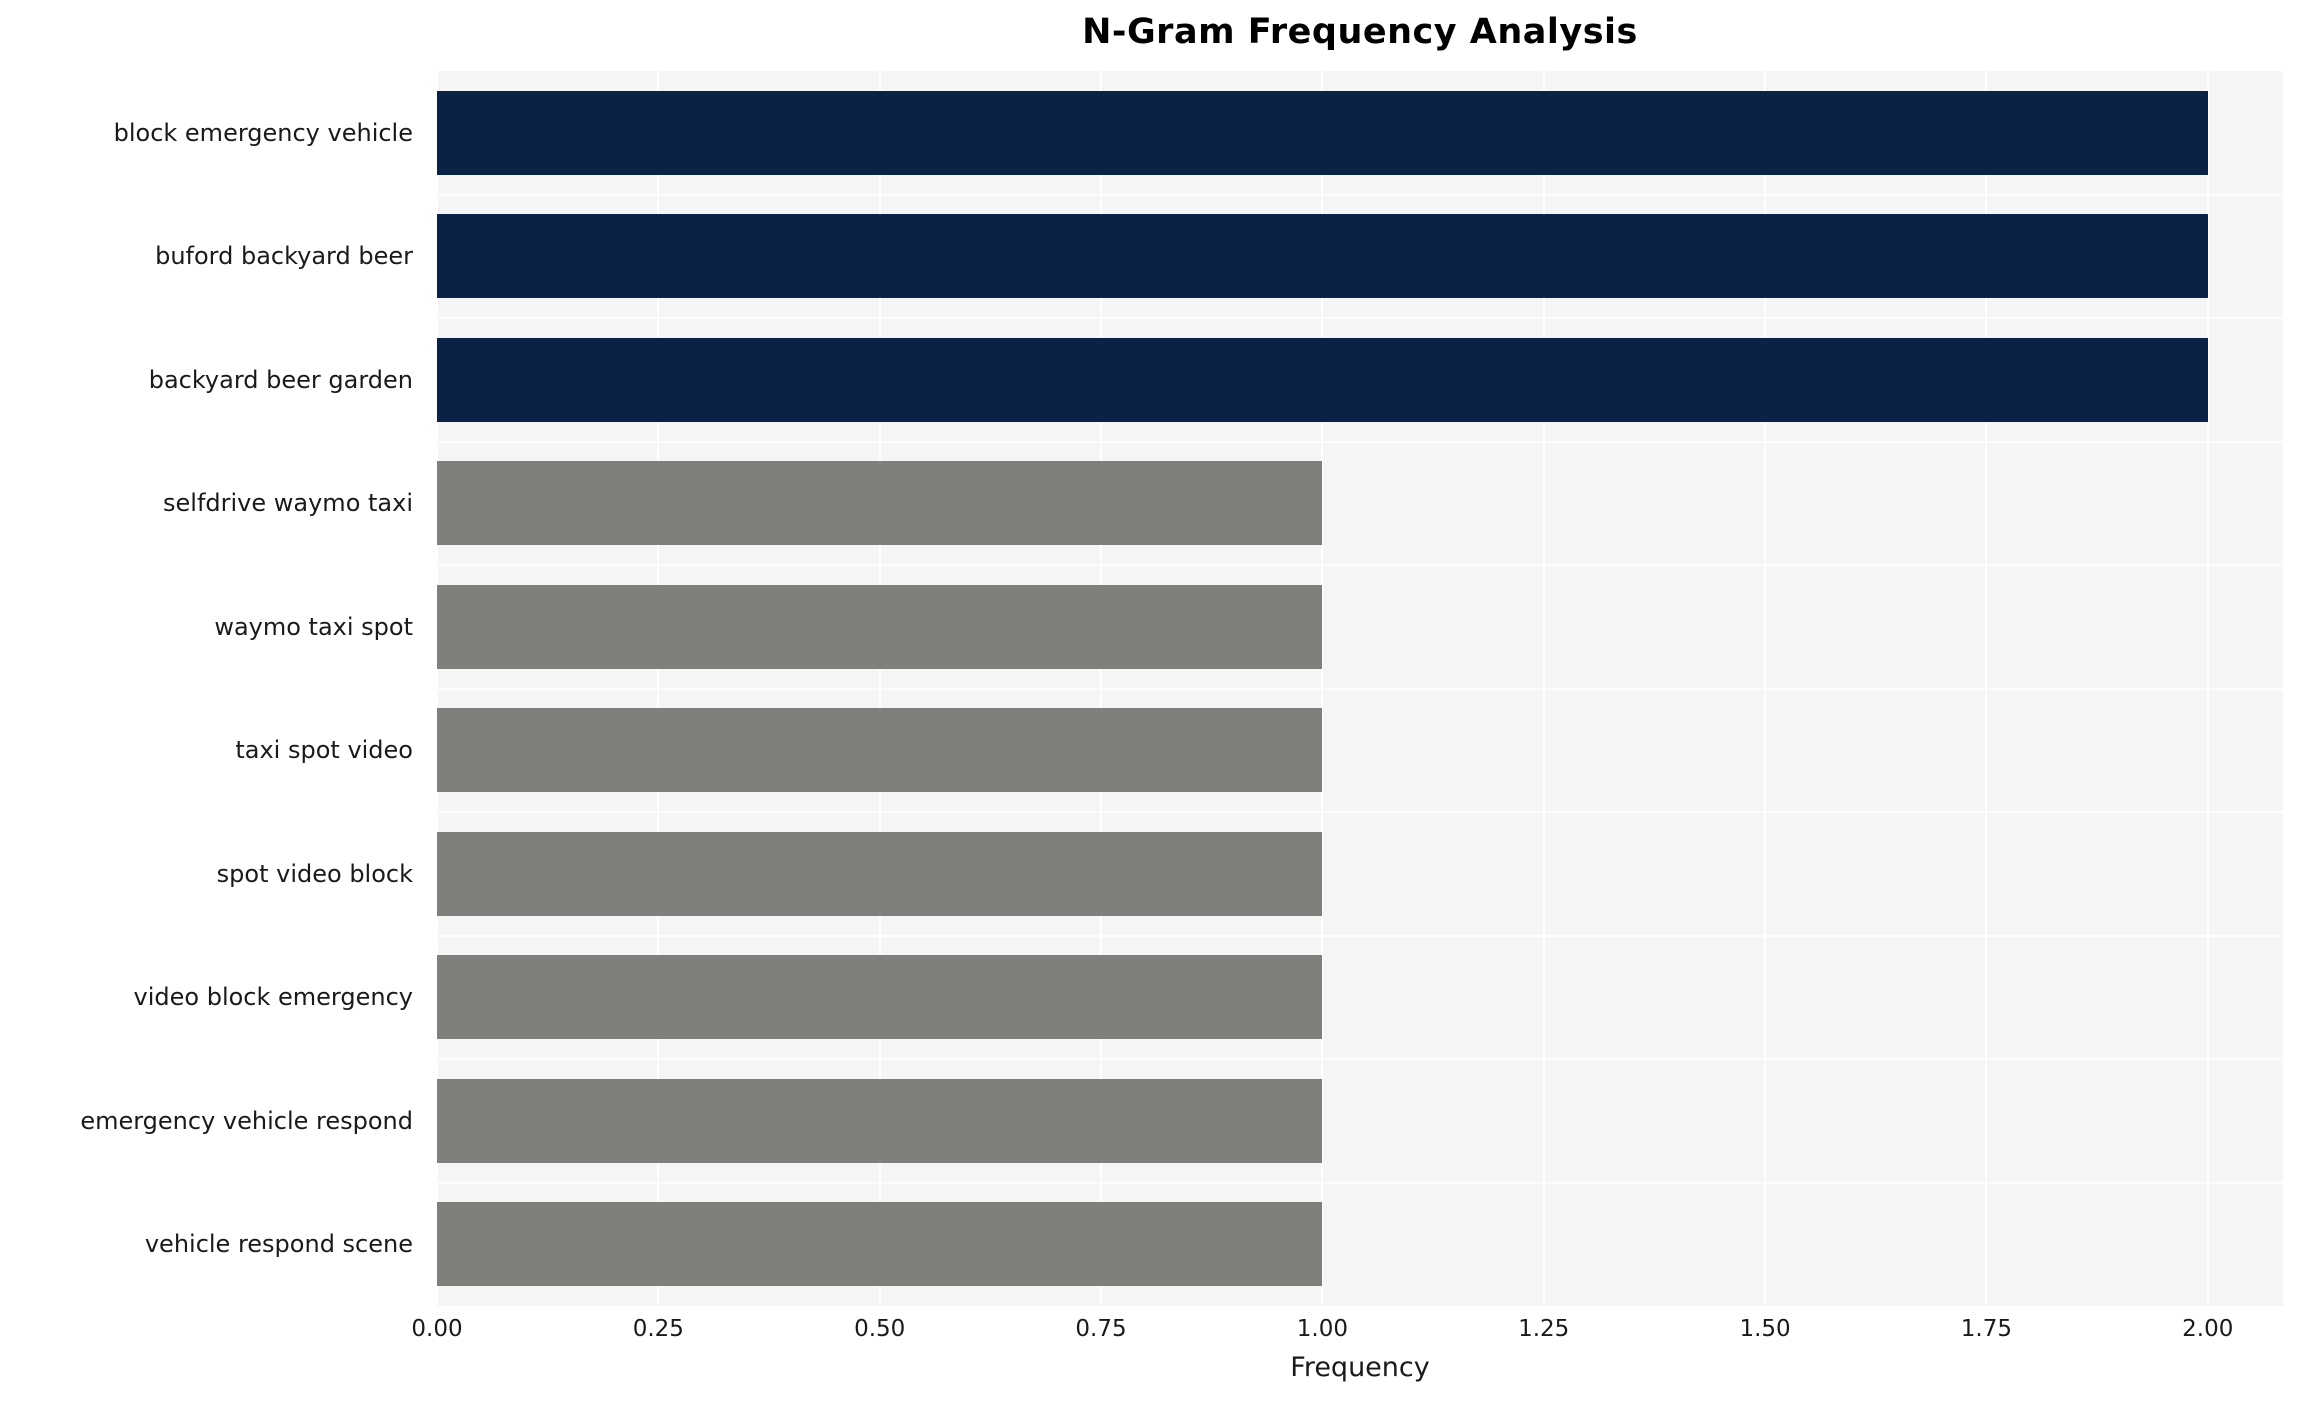 The height and width of the screenshot is (1402, 2317). What do you see at coordinates (880, 626) in the screenshot?
I see `bar-waymo-taxi-spot` at bounding box center [880, 626].